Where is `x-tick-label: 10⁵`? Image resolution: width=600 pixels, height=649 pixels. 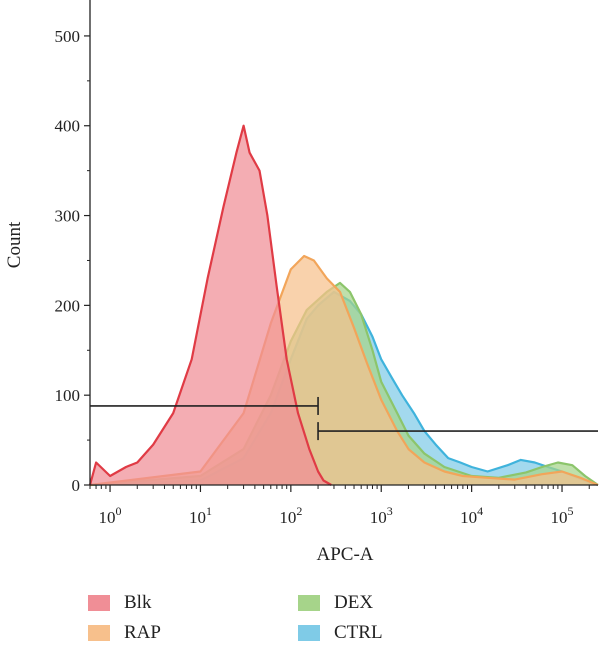 x-tick-label: 10⁵ is located at coordinates (562, 515).